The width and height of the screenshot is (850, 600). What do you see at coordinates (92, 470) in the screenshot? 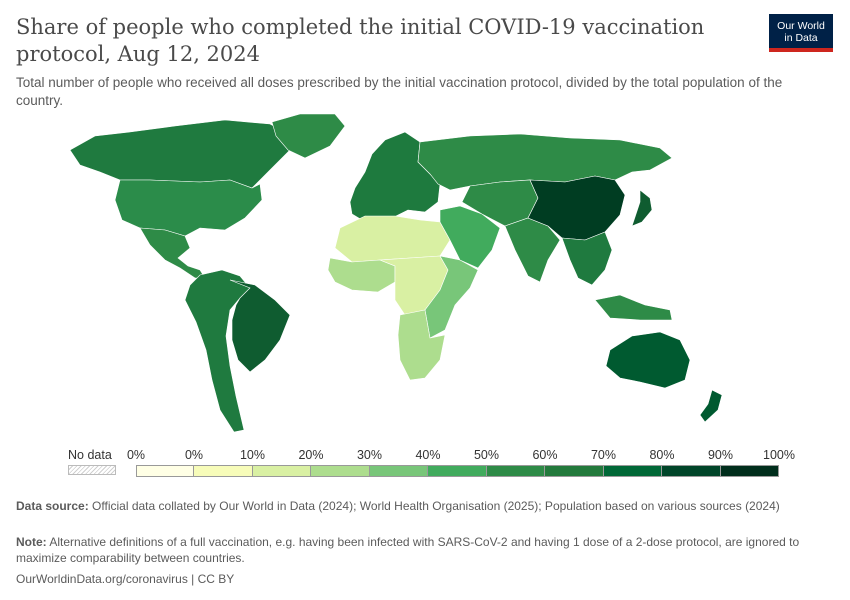
I see `legend-no-data-swatch` at bounding box center [92, 470].